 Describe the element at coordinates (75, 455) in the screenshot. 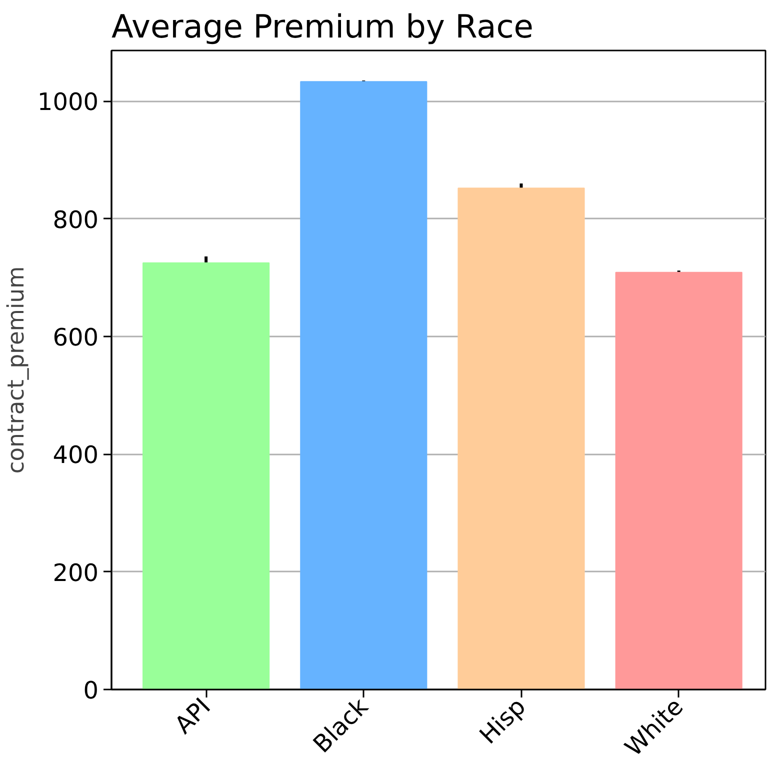

I see `y-tick-label: 400` at that location.